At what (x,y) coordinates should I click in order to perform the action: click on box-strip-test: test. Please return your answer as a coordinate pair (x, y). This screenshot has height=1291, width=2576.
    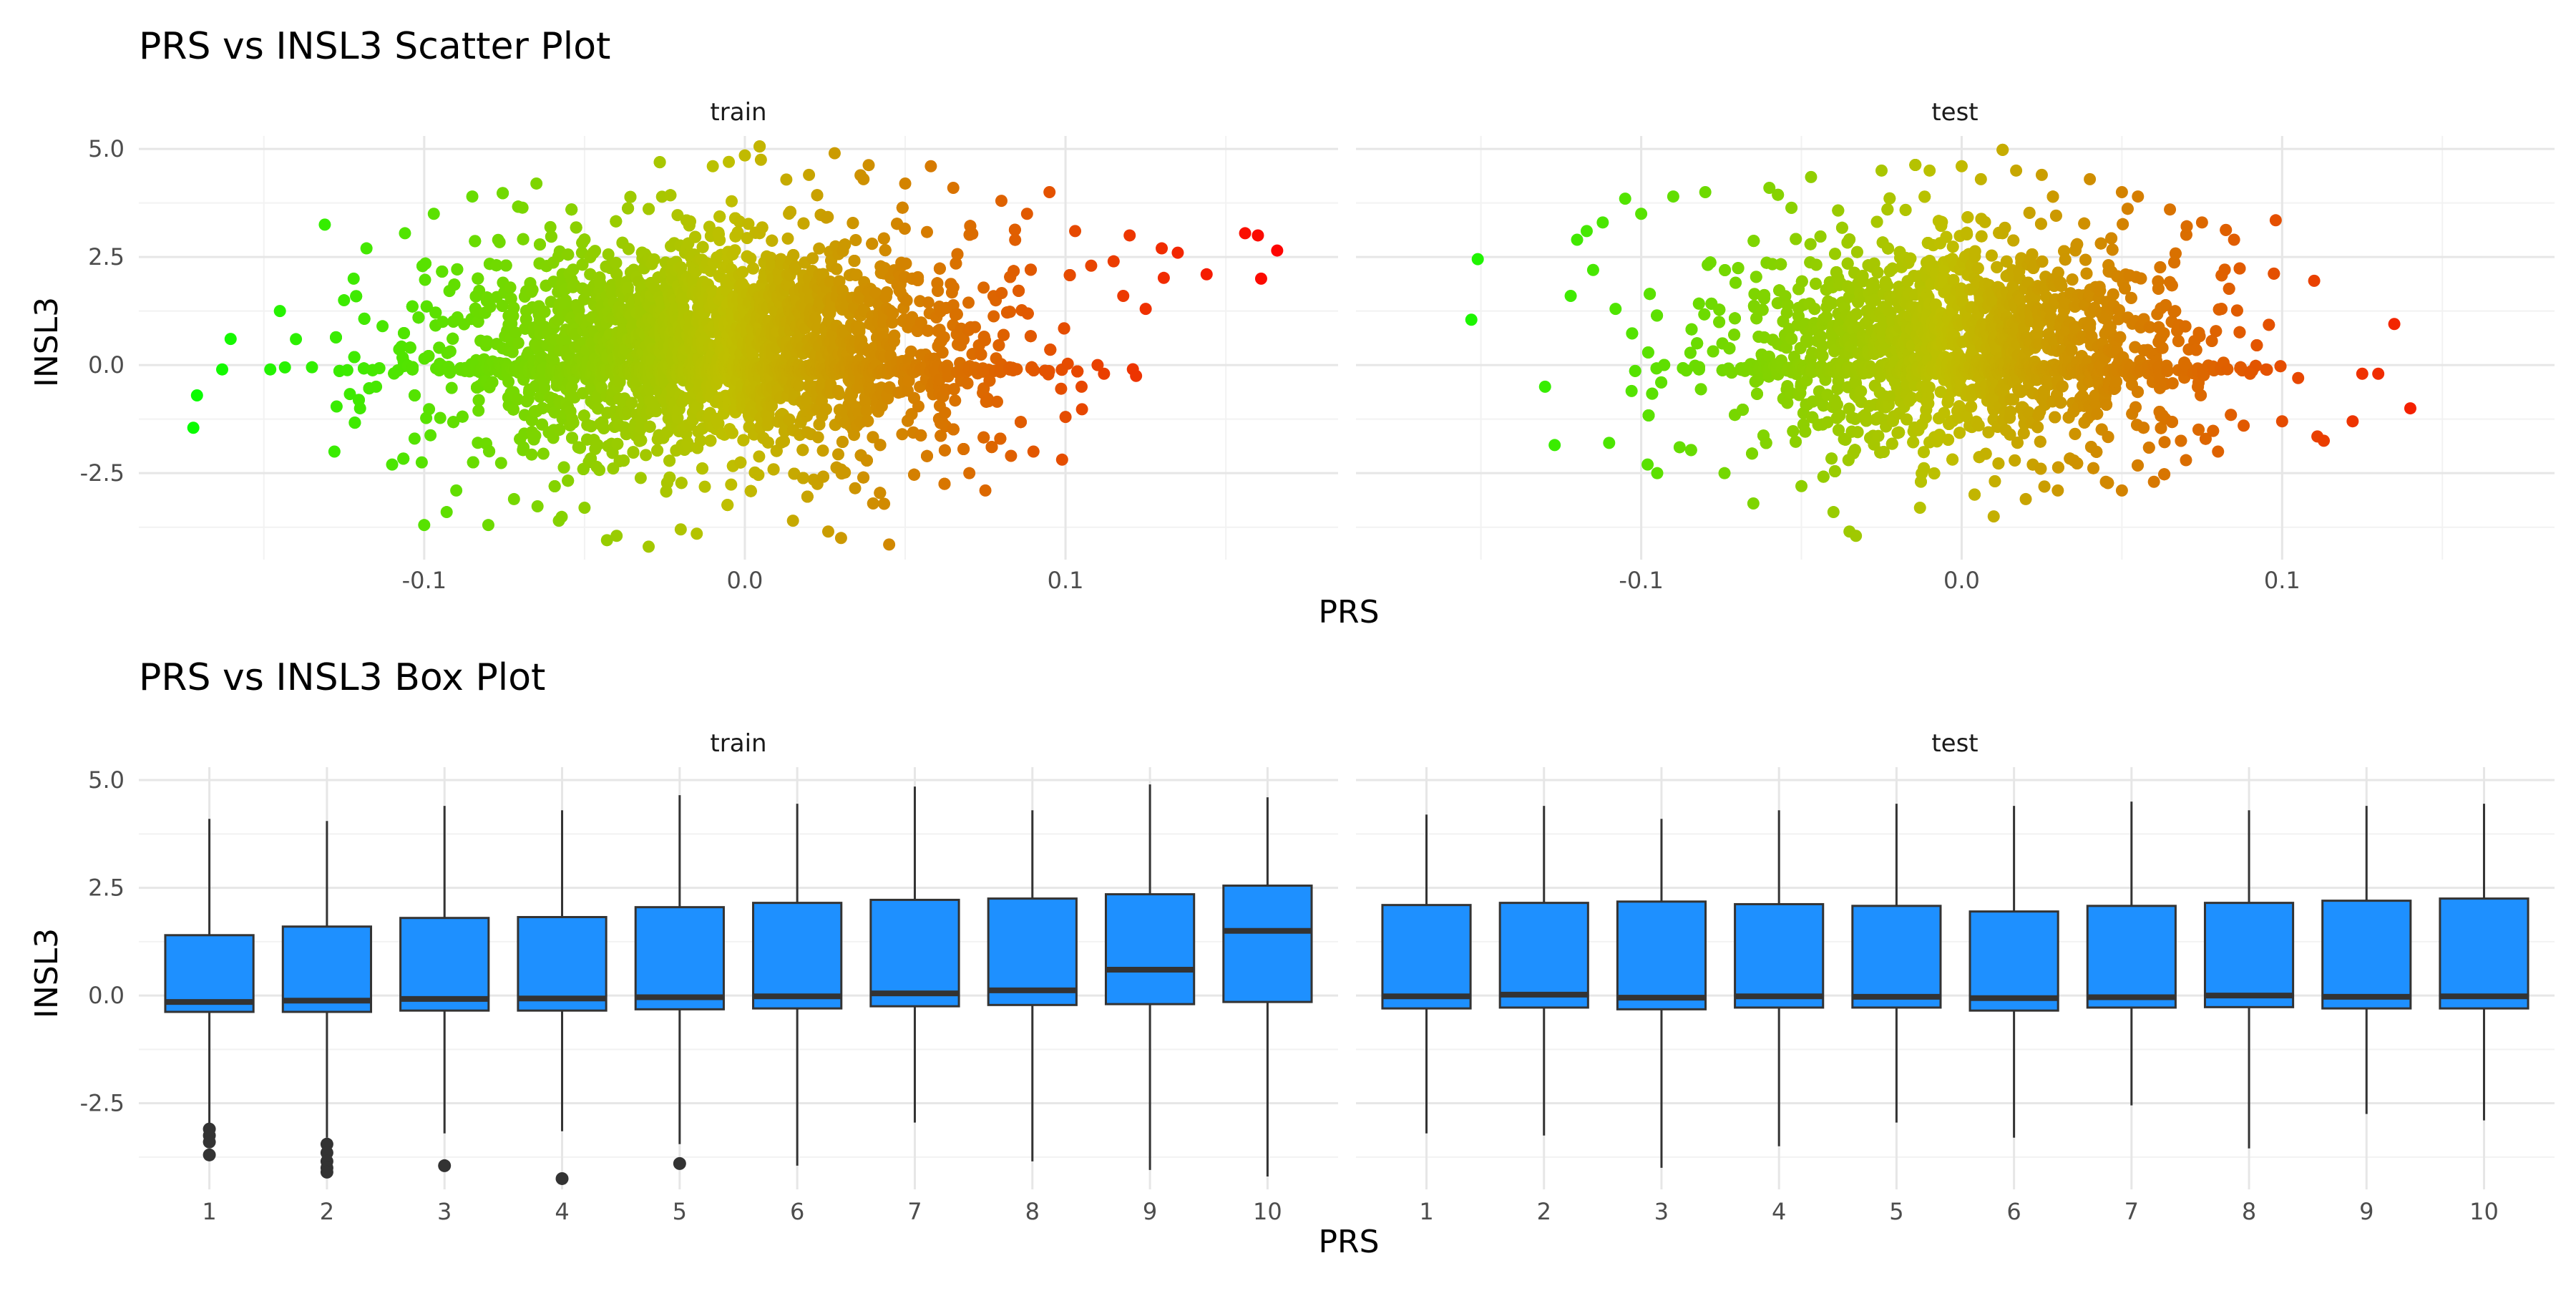
    Looking at the image, I should click on (1954, 743).